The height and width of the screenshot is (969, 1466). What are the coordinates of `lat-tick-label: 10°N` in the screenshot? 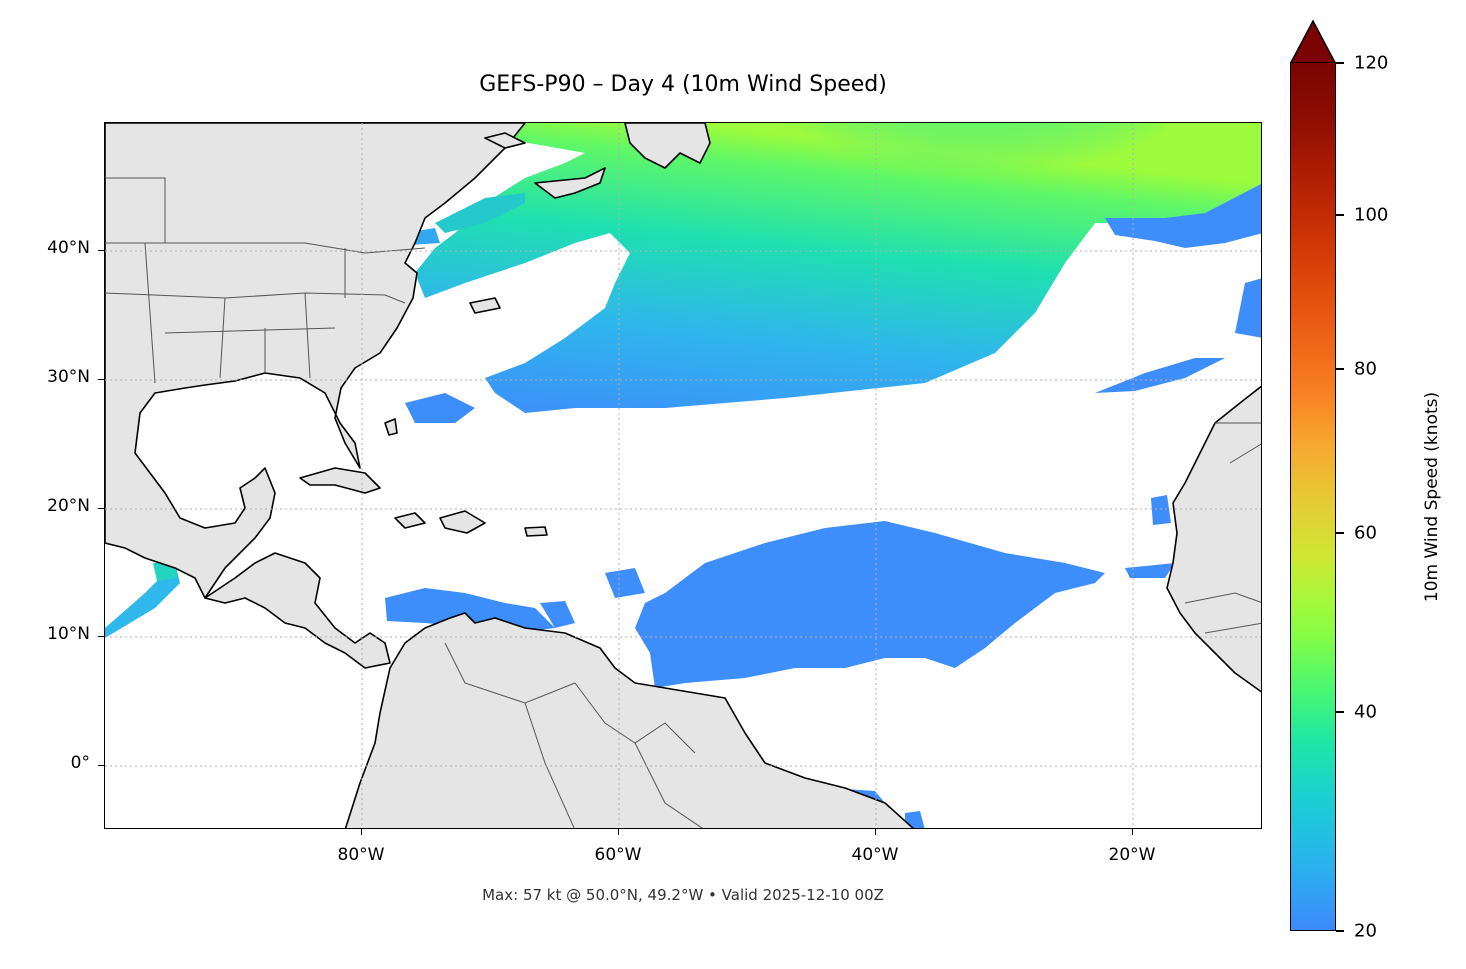 It's located at (68, 634).